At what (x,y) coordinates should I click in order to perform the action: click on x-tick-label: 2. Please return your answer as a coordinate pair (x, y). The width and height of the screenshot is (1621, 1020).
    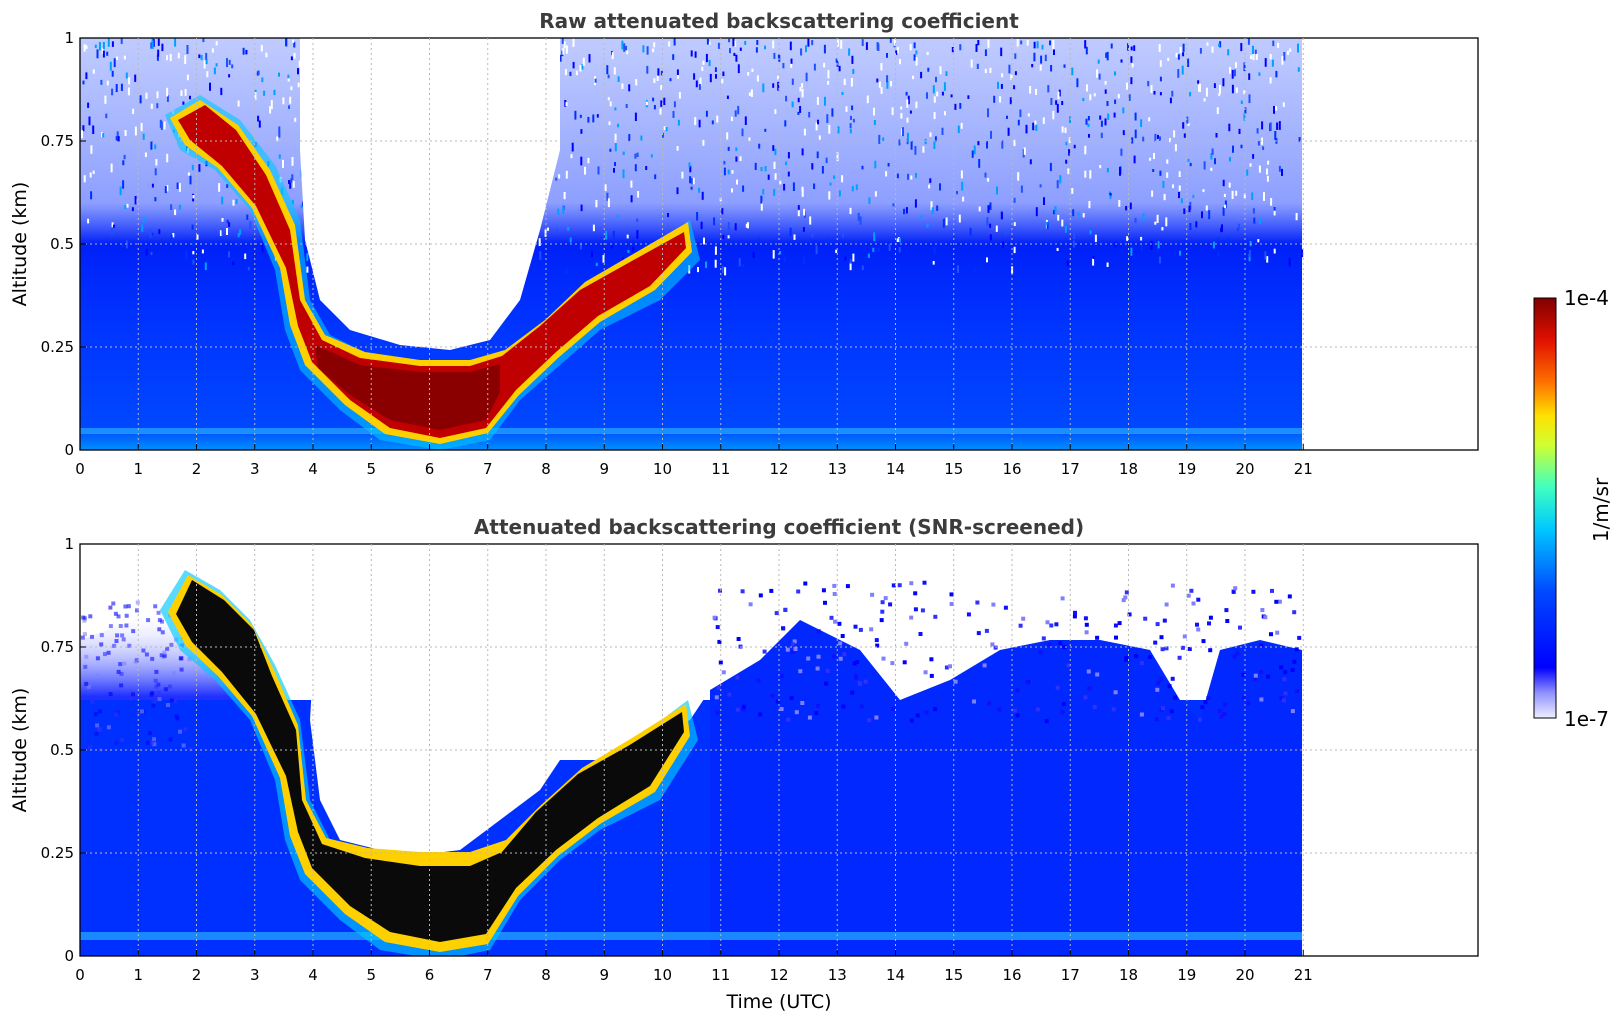
    Looking at the image, I should click on (197, 469).